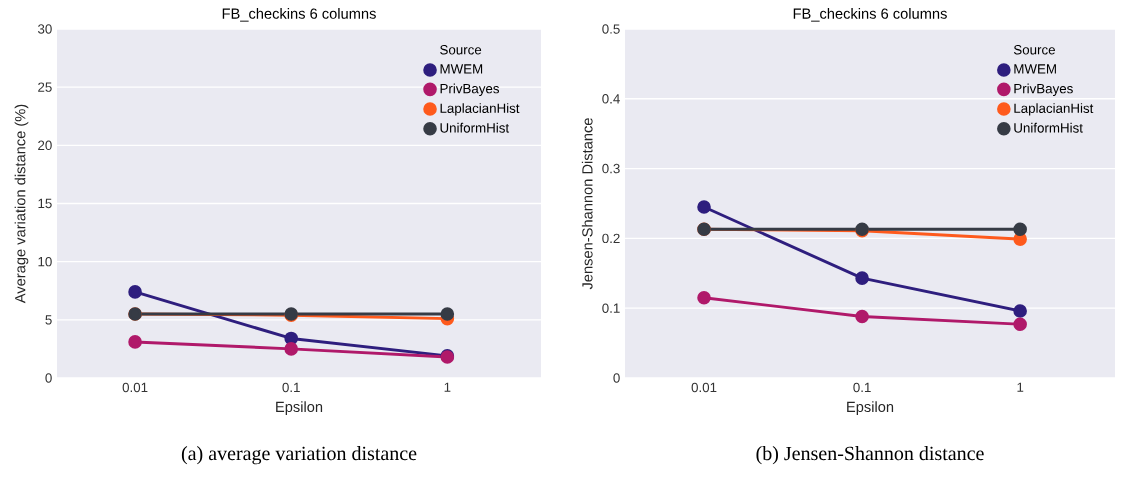 This screenshot has width=1129, height=477. What do you see at coordinates (870, 455) in the screenshot?
I see `text: (b) Jensen-Shannon distance` at bounding box center [870, 455].